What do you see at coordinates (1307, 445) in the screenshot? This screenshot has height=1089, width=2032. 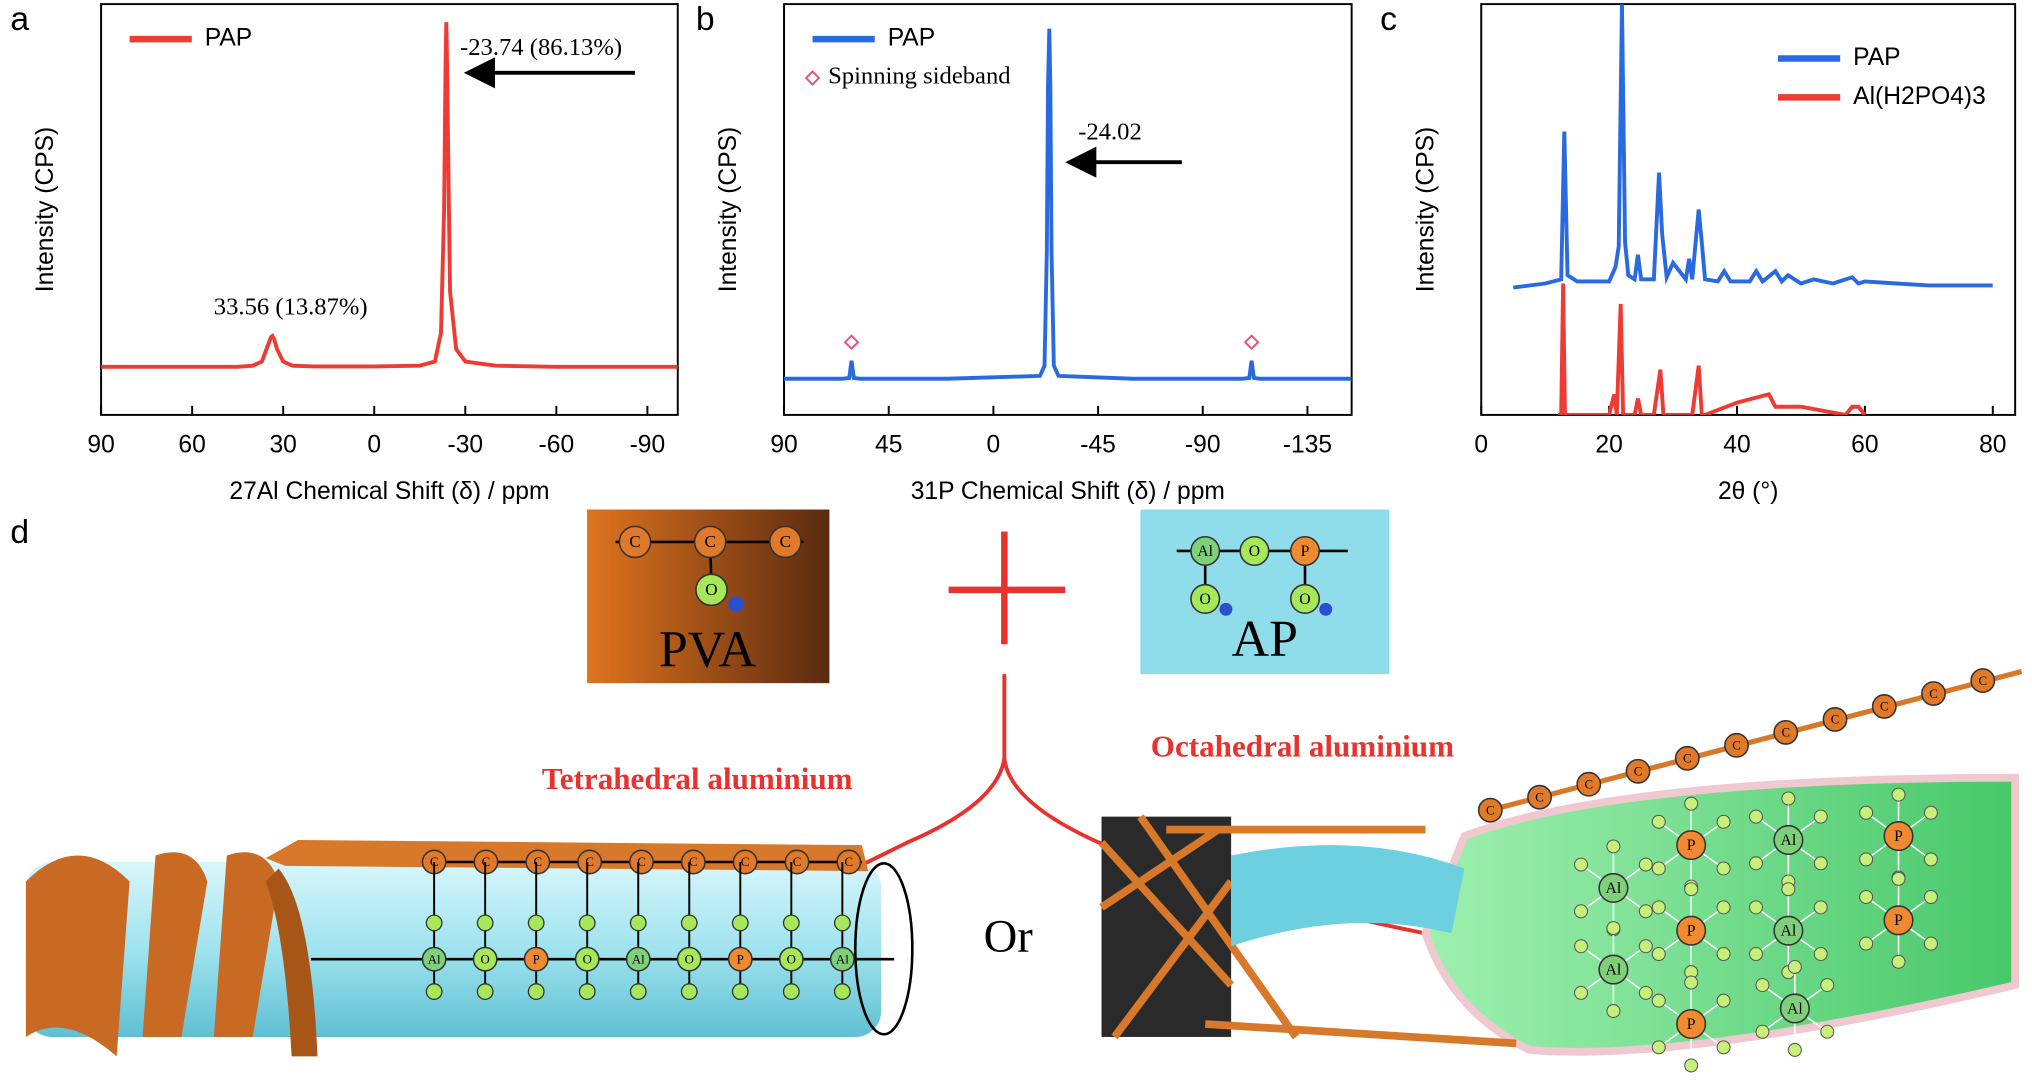 I see `x-tick-label: -135` at bounding box center [1307, 445].